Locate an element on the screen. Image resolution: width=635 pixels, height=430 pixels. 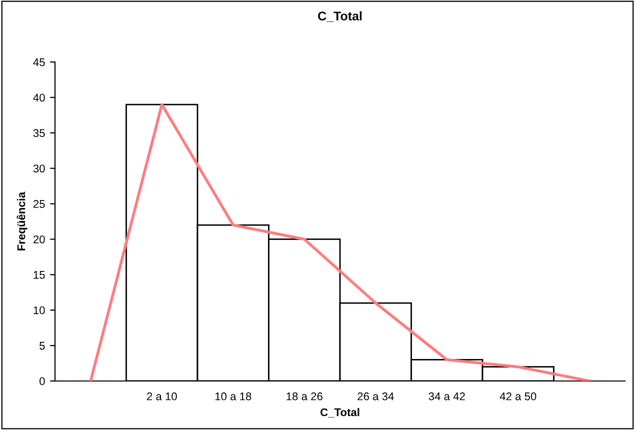
y-tick-label: 20 is located at coordinates (39, 239).